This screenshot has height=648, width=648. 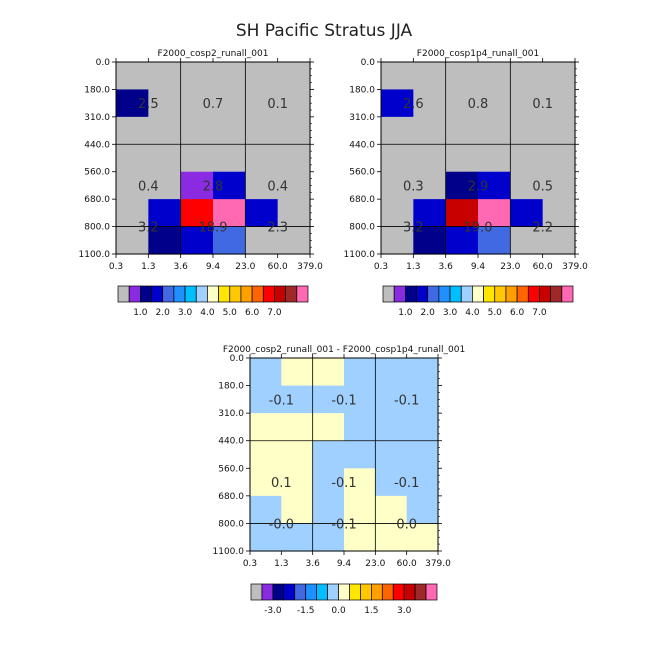 What do you see at coordinates (213, 186) in the screenshot?
I see `cell-value-label: 2.8` at bounding box center [213, 186].